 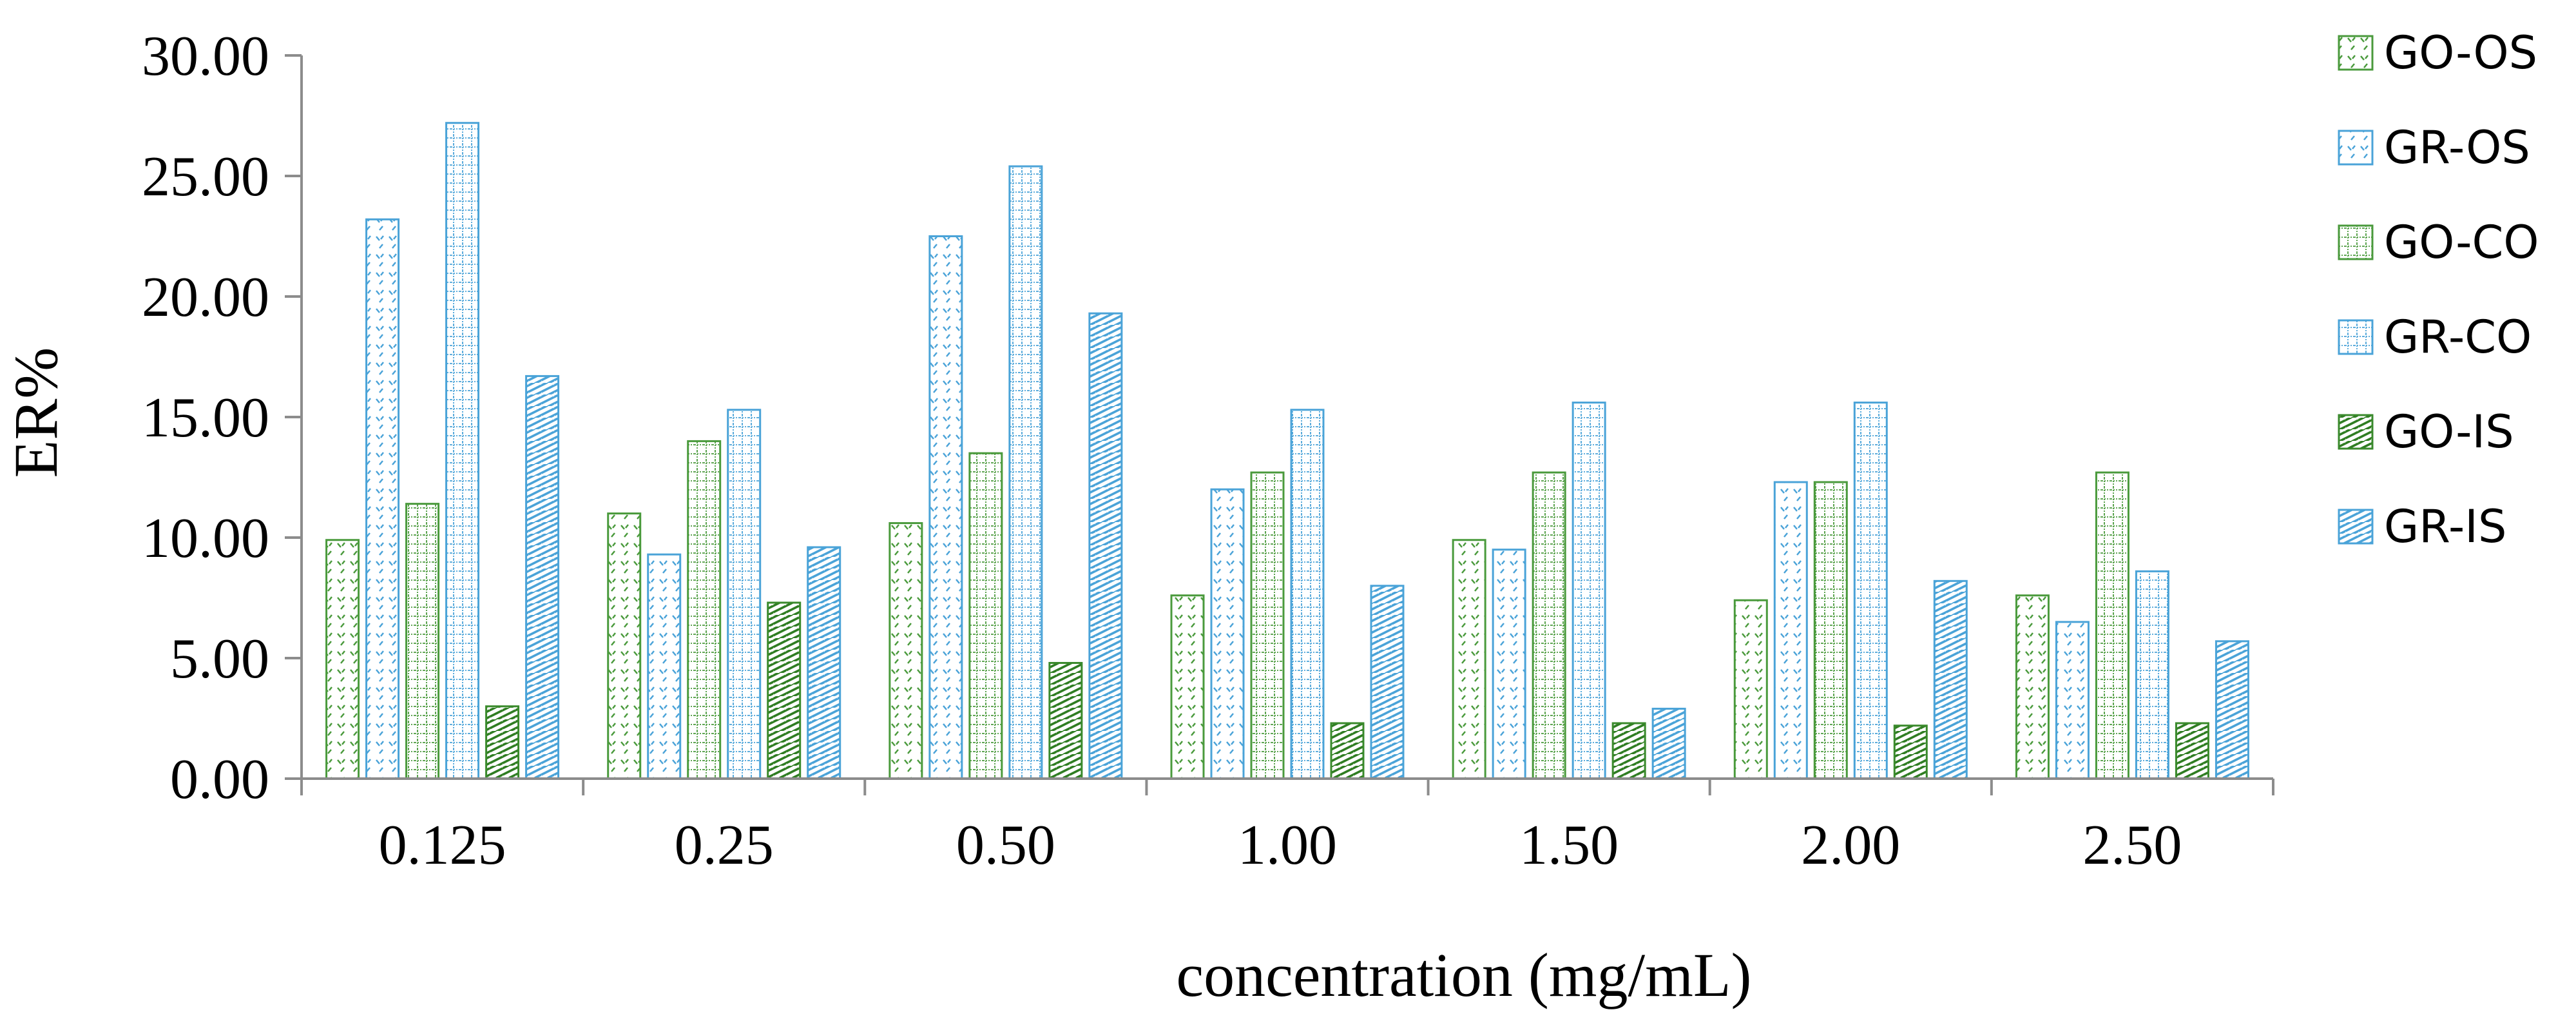 I want to click on bar-gr-os-0.125, so click(x=383, y=499).